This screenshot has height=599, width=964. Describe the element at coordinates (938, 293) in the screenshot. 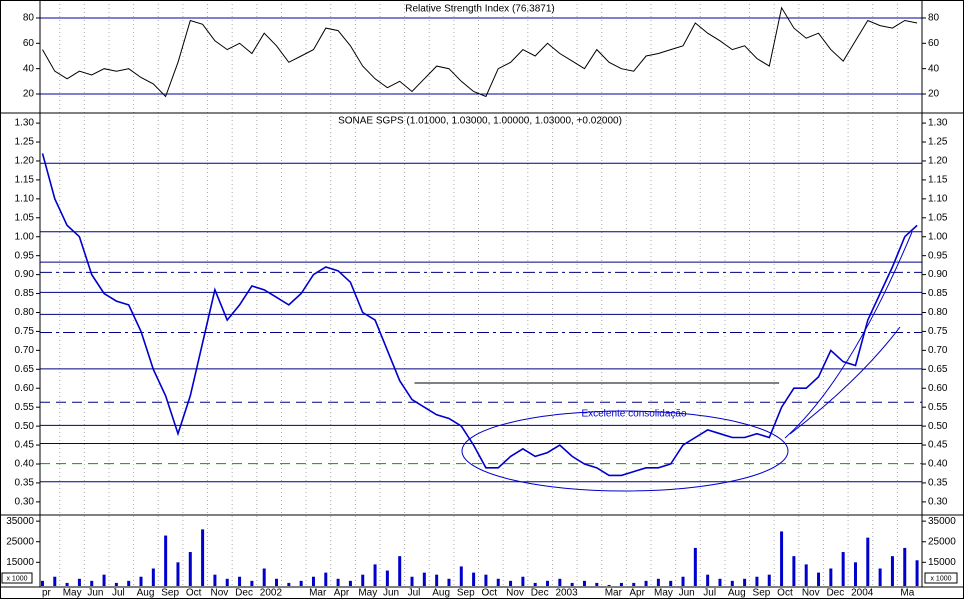

I see `y-tick-label-right: 0.85` at that location.